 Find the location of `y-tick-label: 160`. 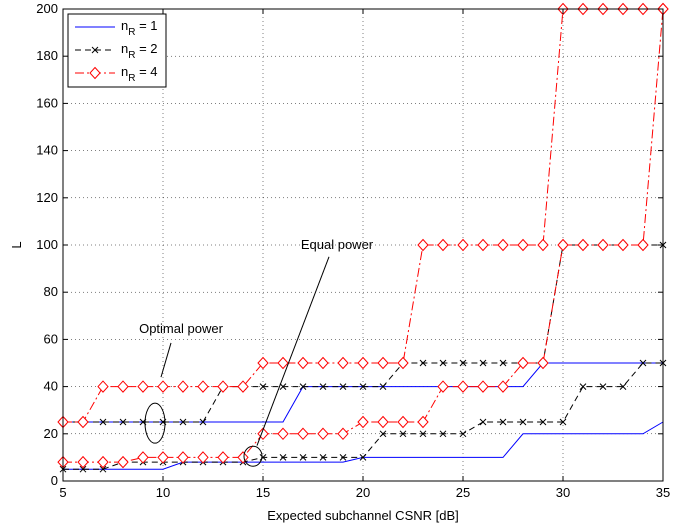

y-tick-label: 160 is located at coordinates (47, 102).